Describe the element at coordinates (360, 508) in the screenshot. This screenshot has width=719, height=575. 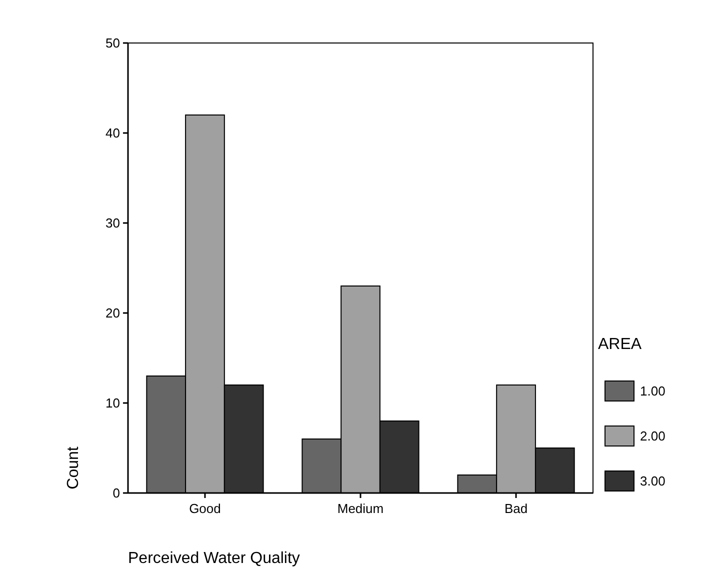
I see `x-tick-label: Medium` at that location.